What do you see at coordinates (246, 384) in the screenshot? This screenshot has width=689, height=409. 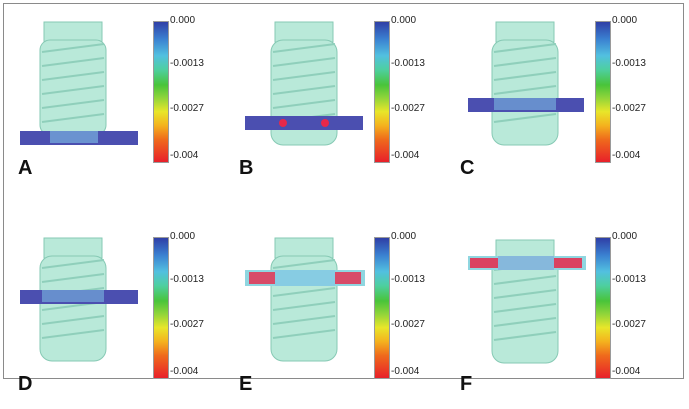 I see `panel-label: E` at bounding box center [246, 384].